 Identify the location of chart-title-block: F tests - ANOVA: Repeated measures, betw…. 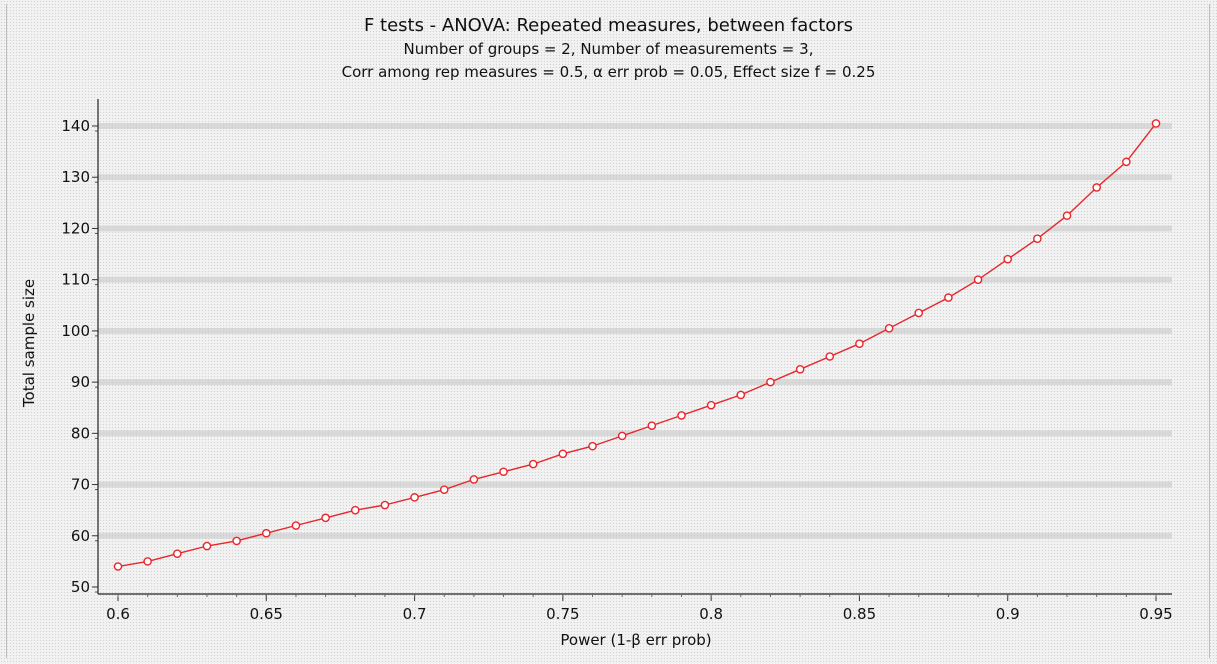
(608, 49).